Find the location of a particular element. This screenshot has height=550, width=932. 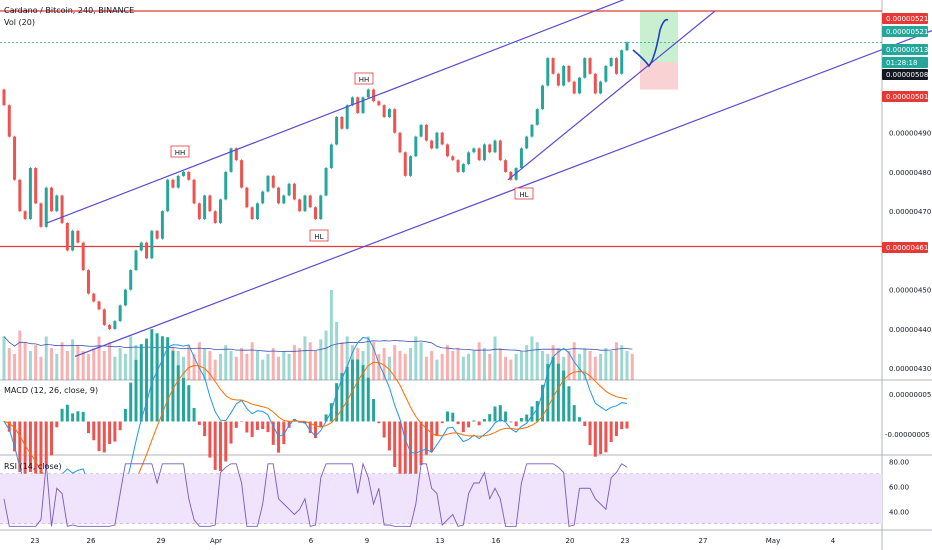

price-tick: 0.00000430 is located at coordinates (910, 369).